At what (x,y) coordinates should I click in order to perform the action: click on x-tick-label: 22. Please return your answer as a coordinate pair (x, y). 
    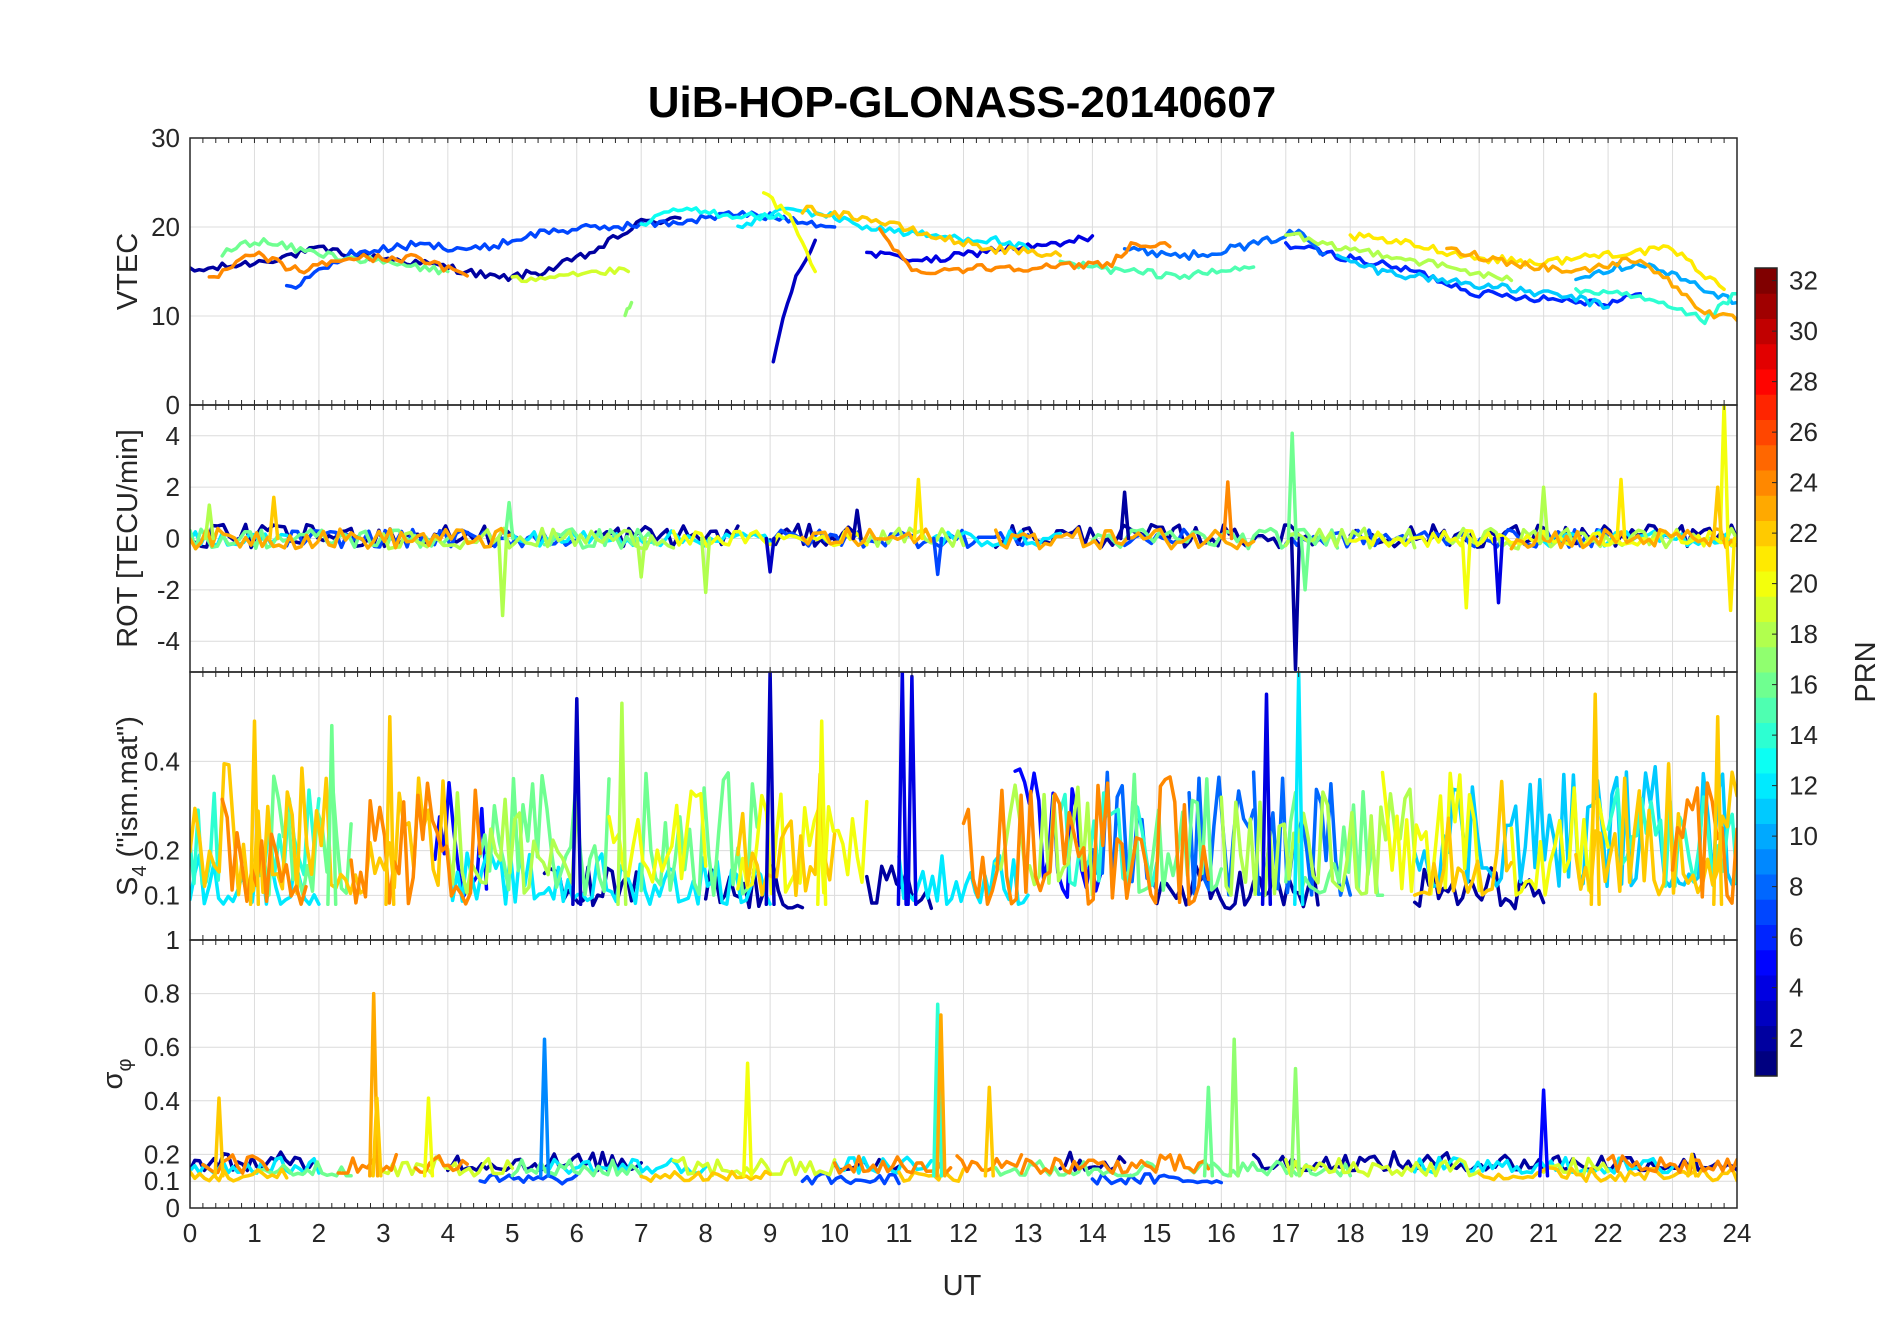
    Looking at the image, I should click on (1608, 1233).